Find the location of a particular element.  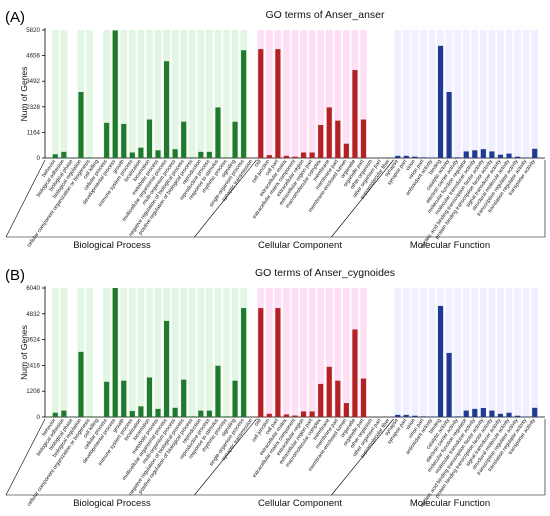

chart-title: GO terms of Anser_anser is located at coordinates (325, 15).